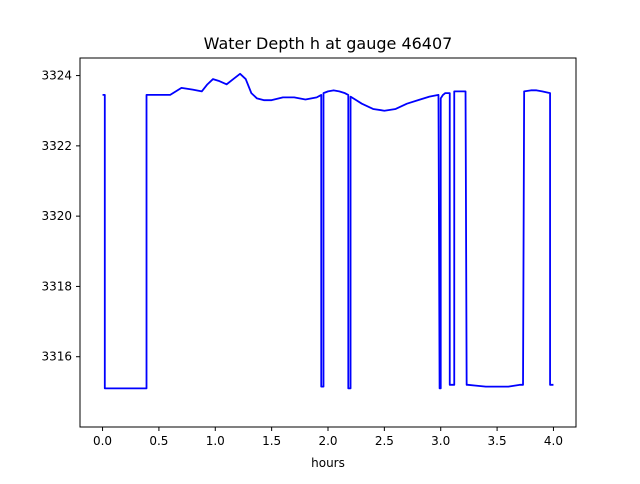  I want to click on x-tick-label: 2.5, so click(384, 441).